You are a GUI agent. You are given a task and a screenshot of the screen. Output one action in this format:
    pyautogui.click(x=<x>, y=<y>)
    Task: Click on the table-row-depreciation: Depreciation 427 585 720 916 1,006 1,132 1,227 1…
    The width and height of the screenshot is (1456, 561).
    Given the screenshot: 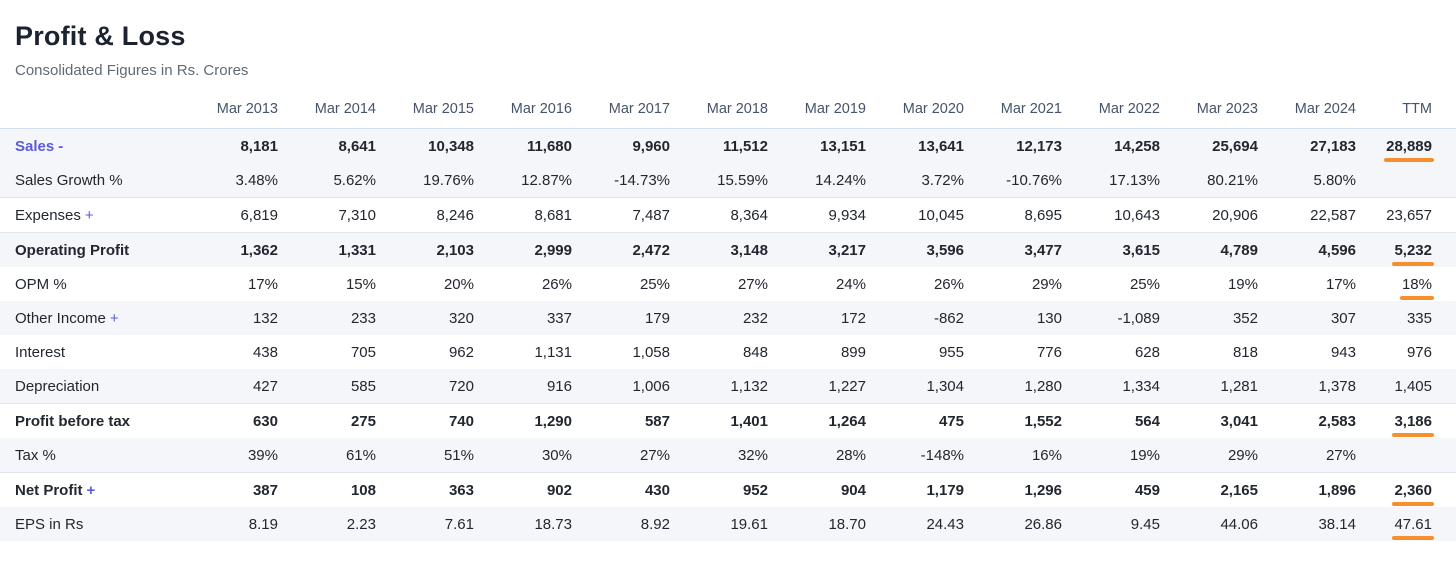 What is the action you would take?
    pyautogui.click(x=728, y=386)
    